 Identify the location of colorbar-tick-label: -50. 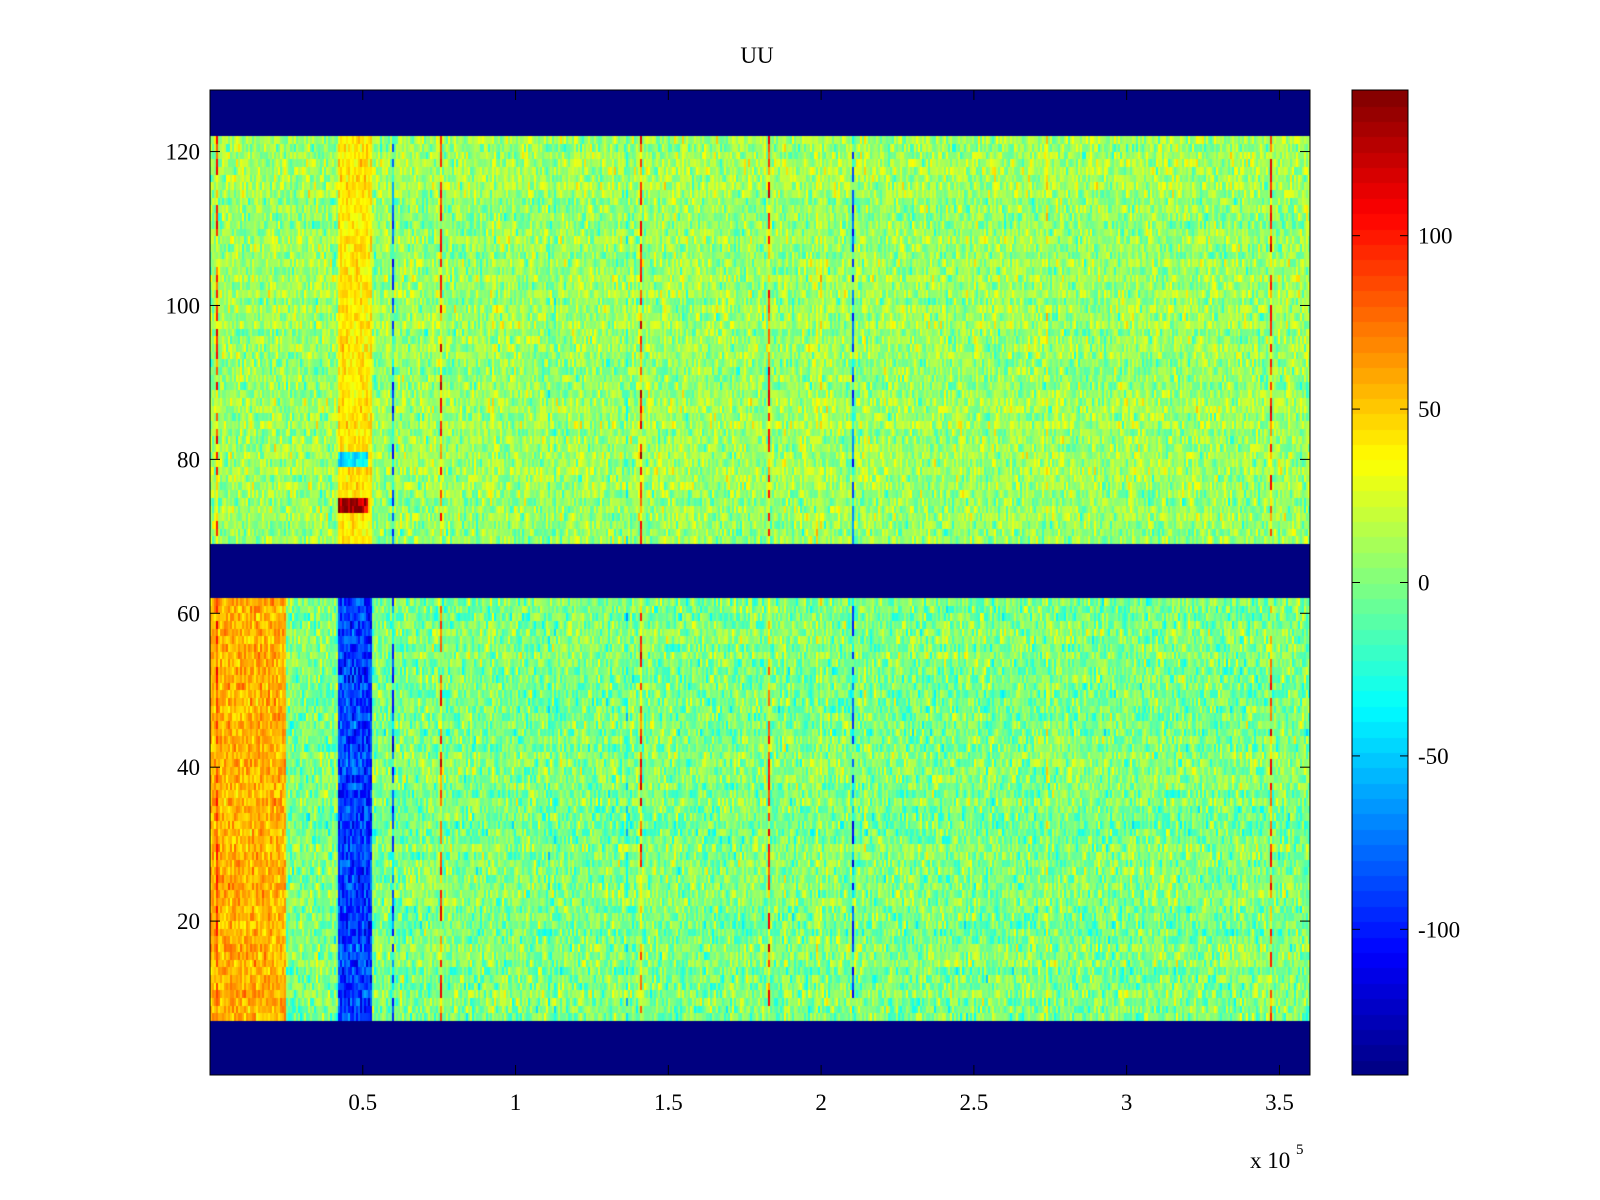
(1433, 756).